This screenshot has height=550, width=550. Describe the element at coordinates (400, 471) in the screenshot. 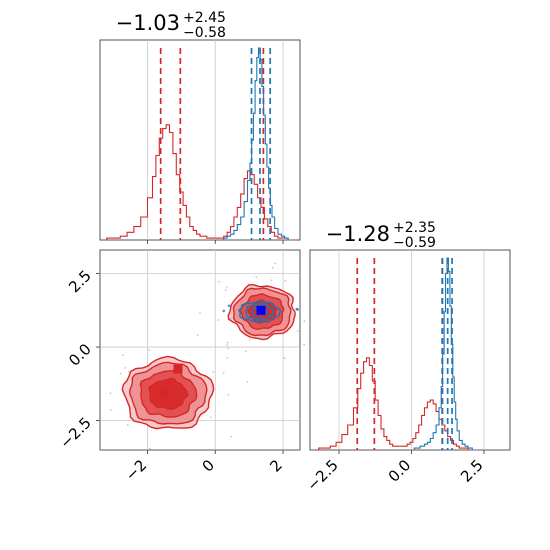

I see `hist-y-tick-label-x: 0.0` at that location.